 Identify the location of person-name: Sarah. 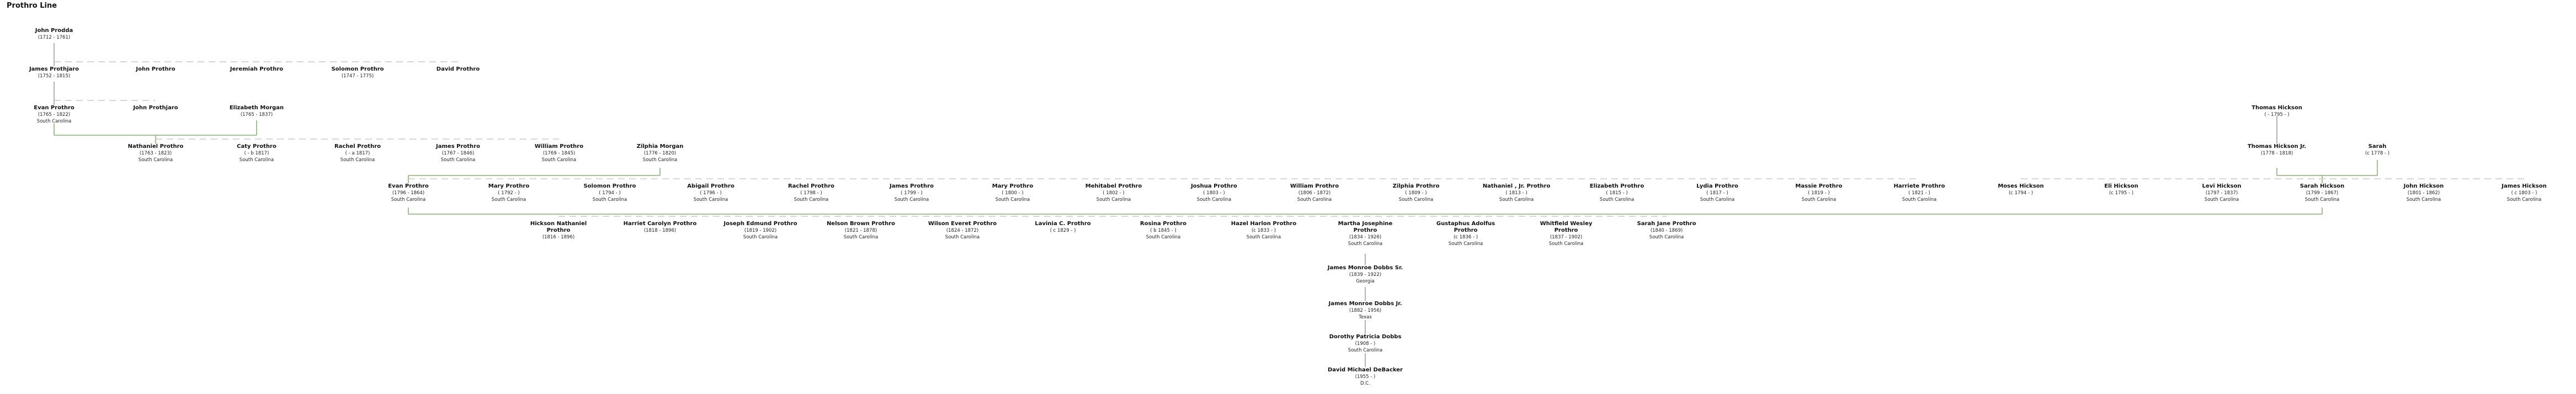
(2377, 146).